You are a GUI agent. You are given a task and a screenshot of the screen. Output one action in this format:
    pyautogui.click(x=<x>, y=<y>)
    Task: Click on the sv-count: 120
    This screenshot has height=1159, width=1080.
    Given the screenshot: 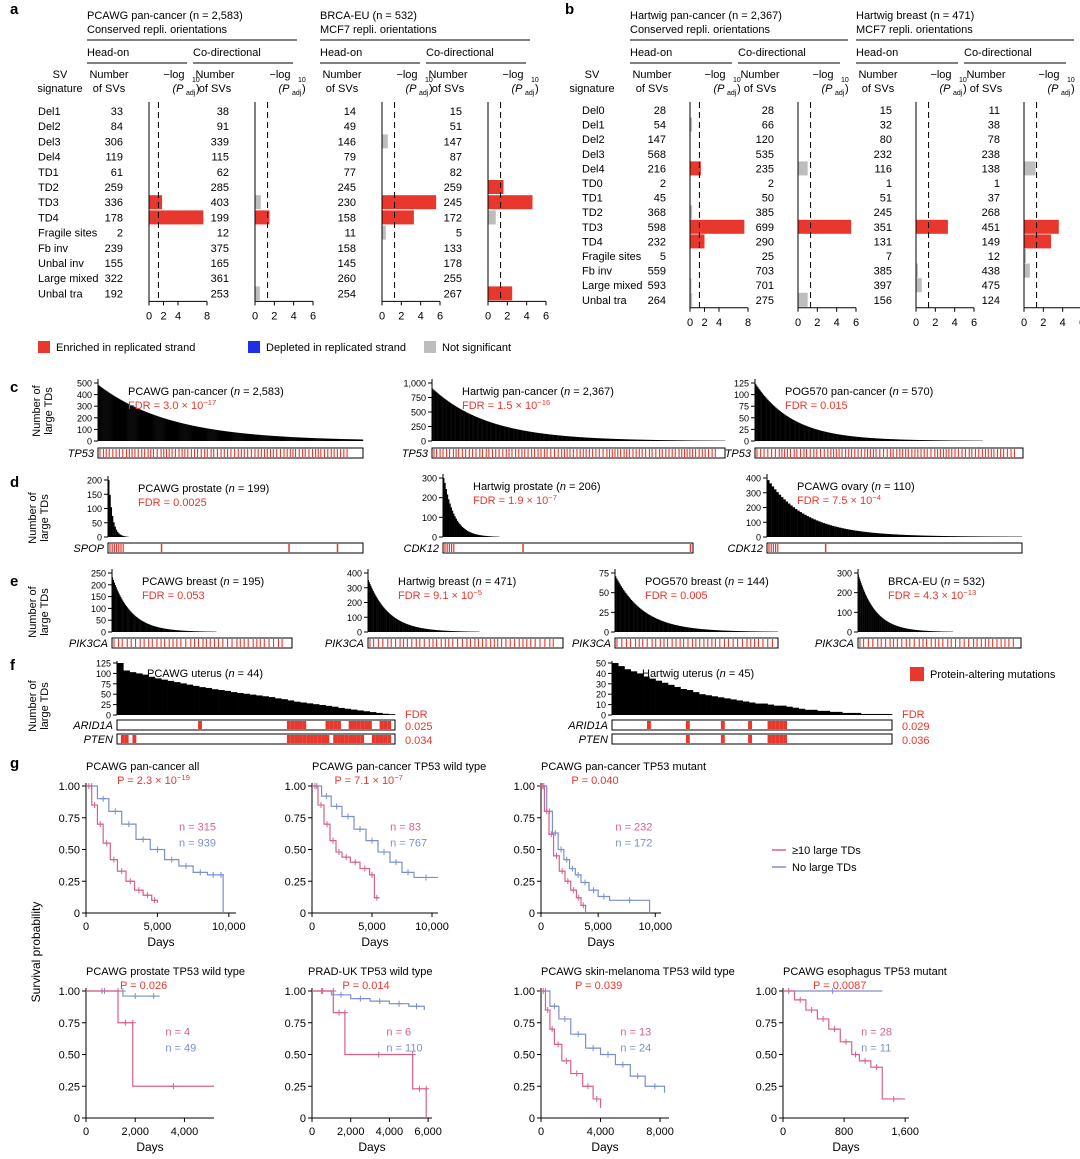 What is the action you would take?
    pyautogui.click(x=765, y=140)
    